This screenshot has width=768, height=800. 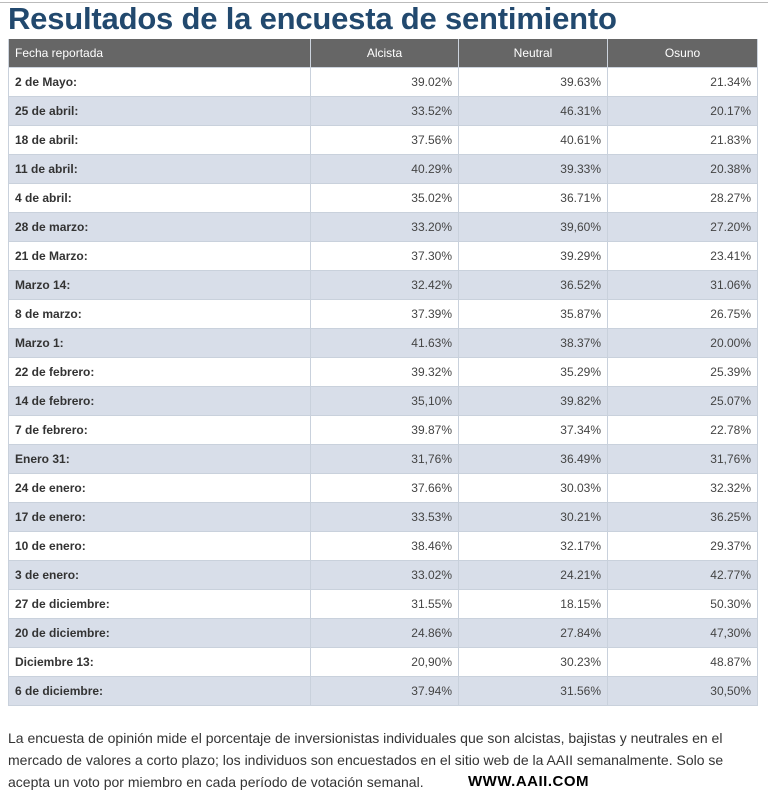 What do you see at coordinates (533, 488) in the screenshot?
I see `neutral-cell: 30.03%` at bounding box center [533, 488].